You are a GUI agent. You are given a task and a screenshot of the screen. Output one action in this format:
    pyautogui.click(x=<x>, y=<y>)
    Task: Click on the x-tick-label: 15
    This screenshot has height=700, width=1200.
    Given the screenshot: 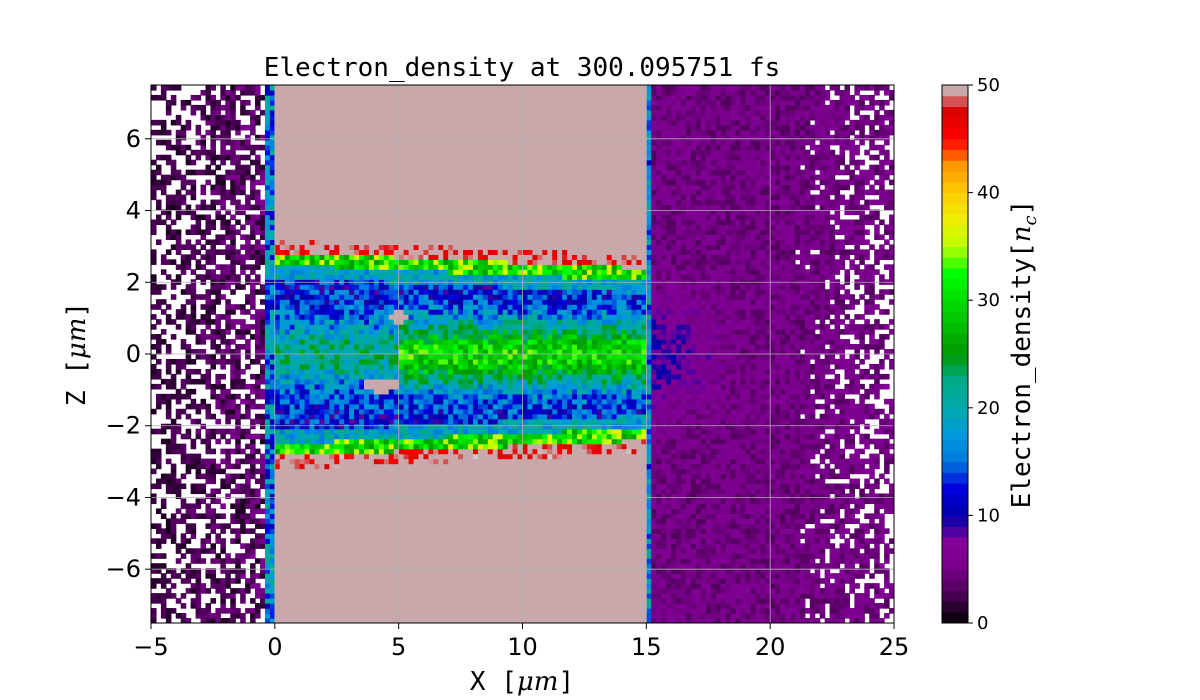 What is the action you would take?
    pyautogui.click(x=646, y=647)
    